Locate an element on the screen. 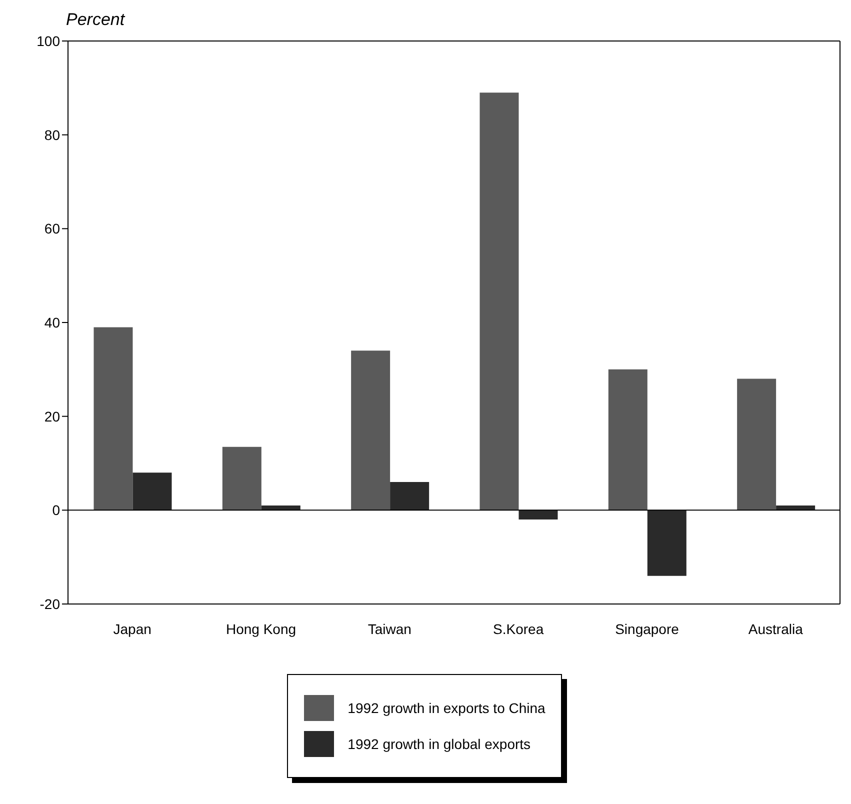 The height and width of the screenshot is (804, 851). y-axis-title: Percent is located at coordinates (95, 20).